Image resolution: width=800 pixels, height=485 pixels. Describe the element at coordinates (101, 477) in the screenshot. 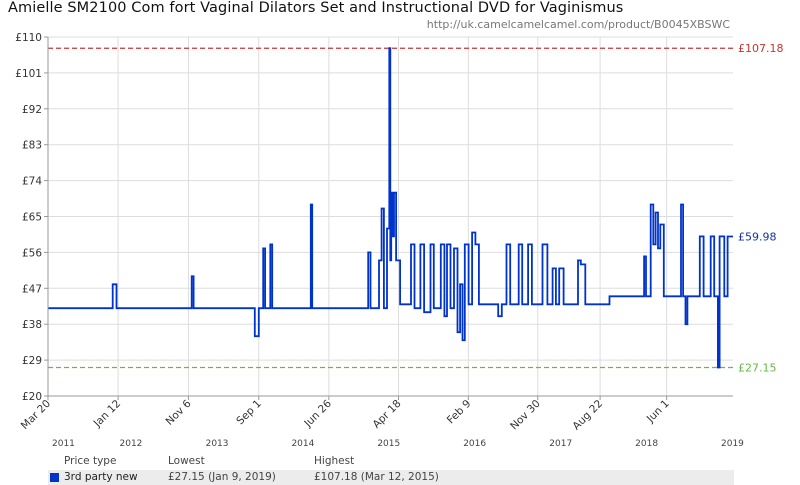

I see `legend-series-name: 3rd party new` at that location.